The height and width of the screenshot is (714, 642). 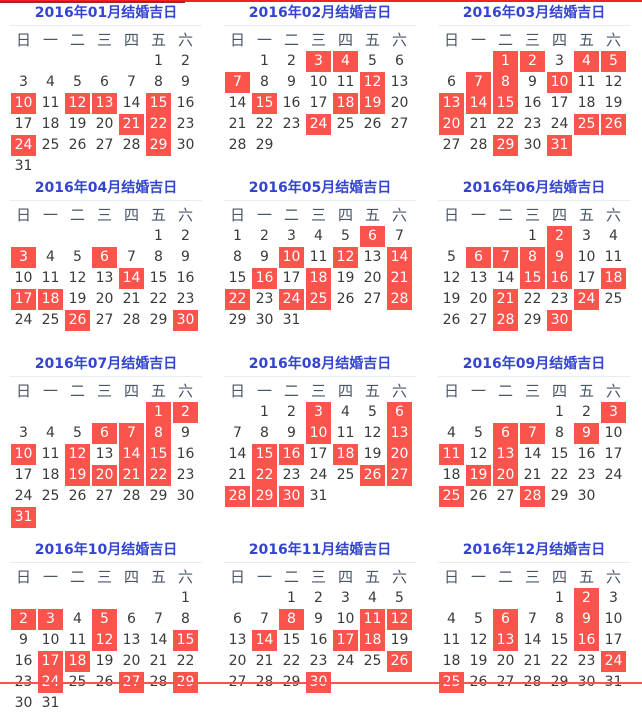 I want to click on date-cell: 15, so click(x=559, y=454).